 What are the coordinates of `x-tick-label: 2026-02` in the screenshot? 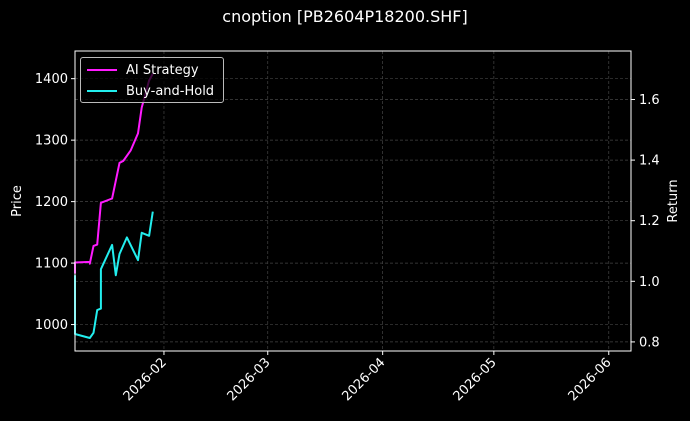 It's located at (145, 379).